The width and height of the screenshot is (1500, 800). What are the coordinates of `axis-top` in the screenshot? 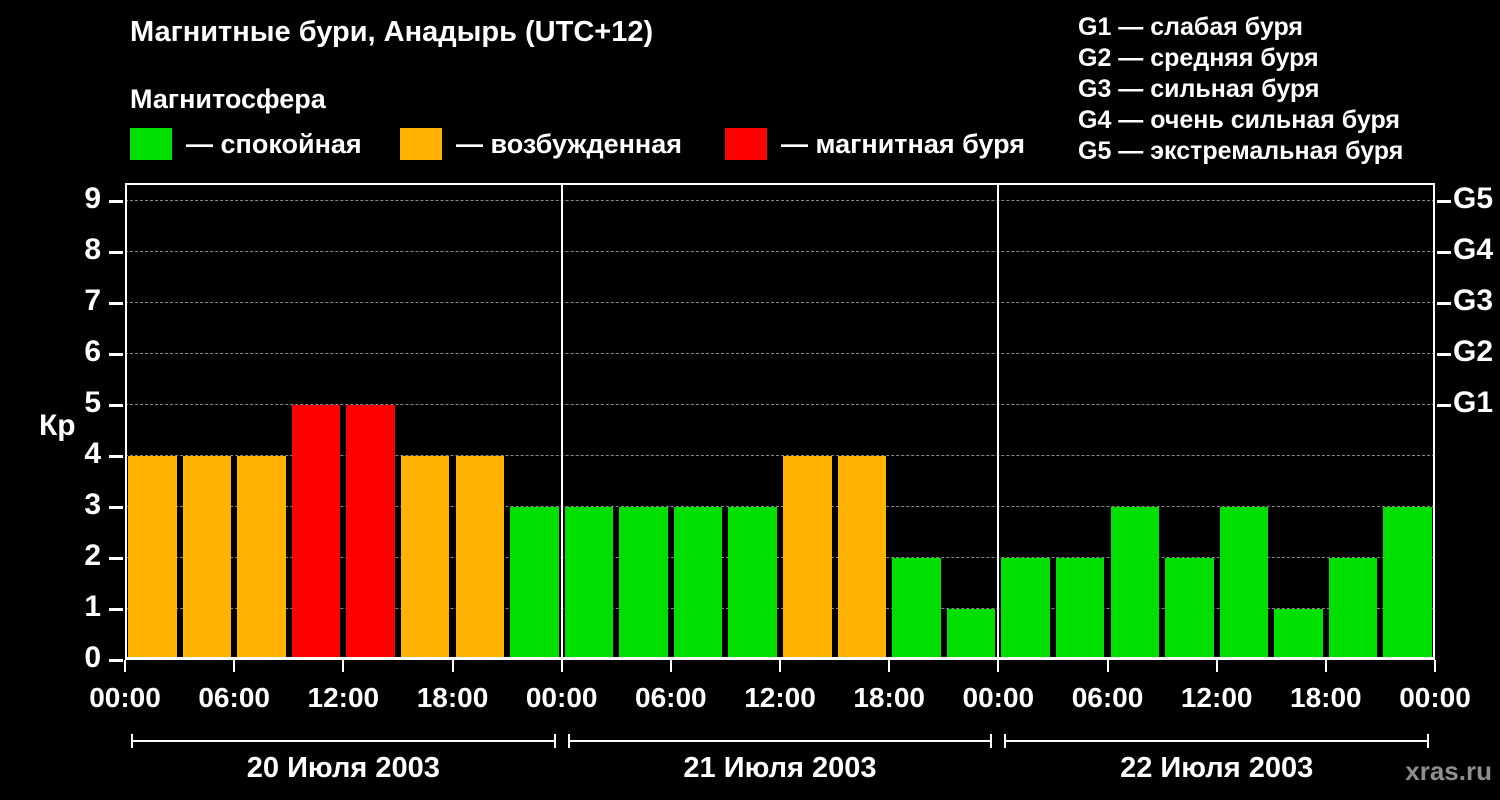 It's located at (780, 184).